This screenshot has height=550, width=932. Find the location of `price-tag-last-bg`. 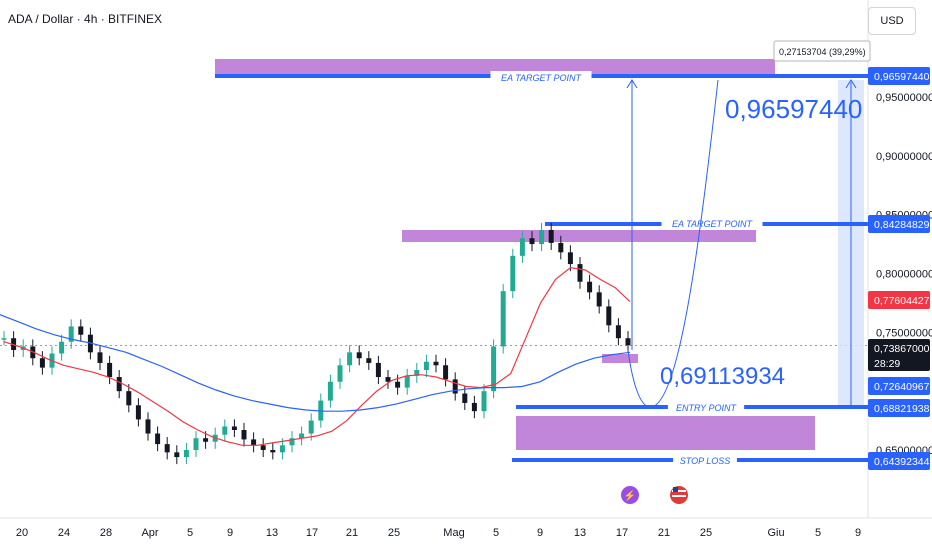

price-tag-last-bg is located at coordinates (899, 355).